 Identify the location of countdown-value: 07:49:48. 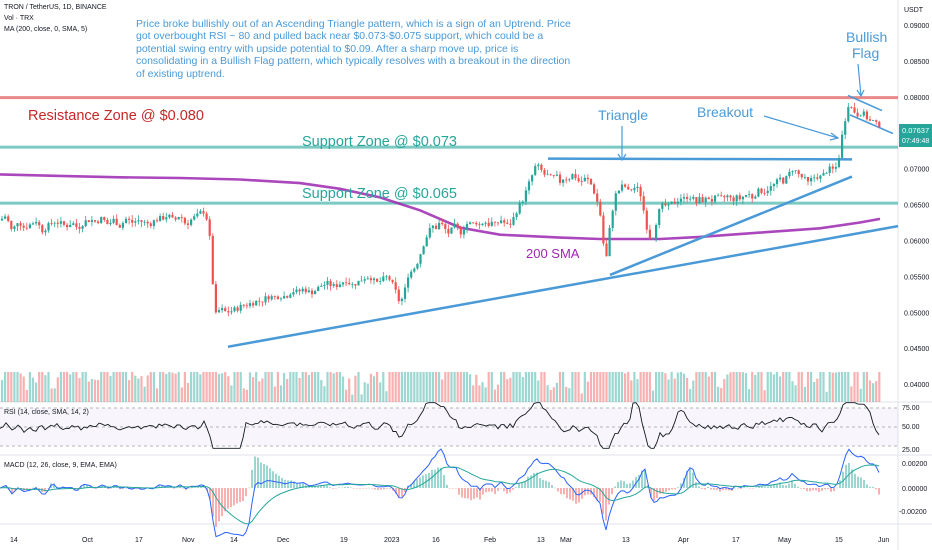
(915, 141).